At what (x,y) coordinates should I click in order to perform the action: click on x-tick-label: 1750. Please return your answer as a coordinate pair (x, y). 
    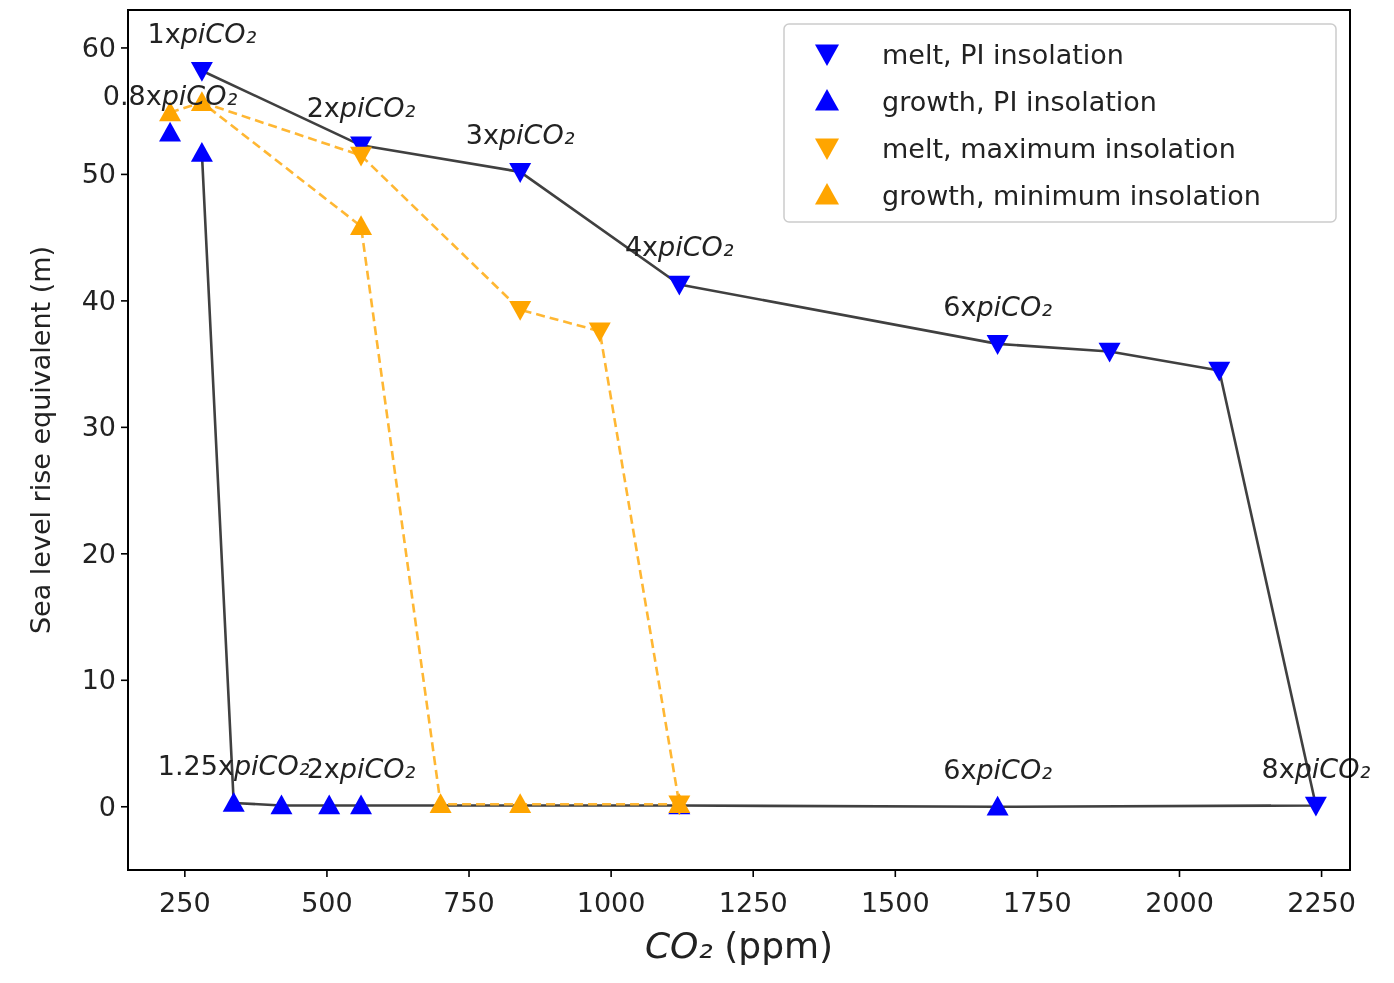
    Looking at the image, I should click on (1037, 902).